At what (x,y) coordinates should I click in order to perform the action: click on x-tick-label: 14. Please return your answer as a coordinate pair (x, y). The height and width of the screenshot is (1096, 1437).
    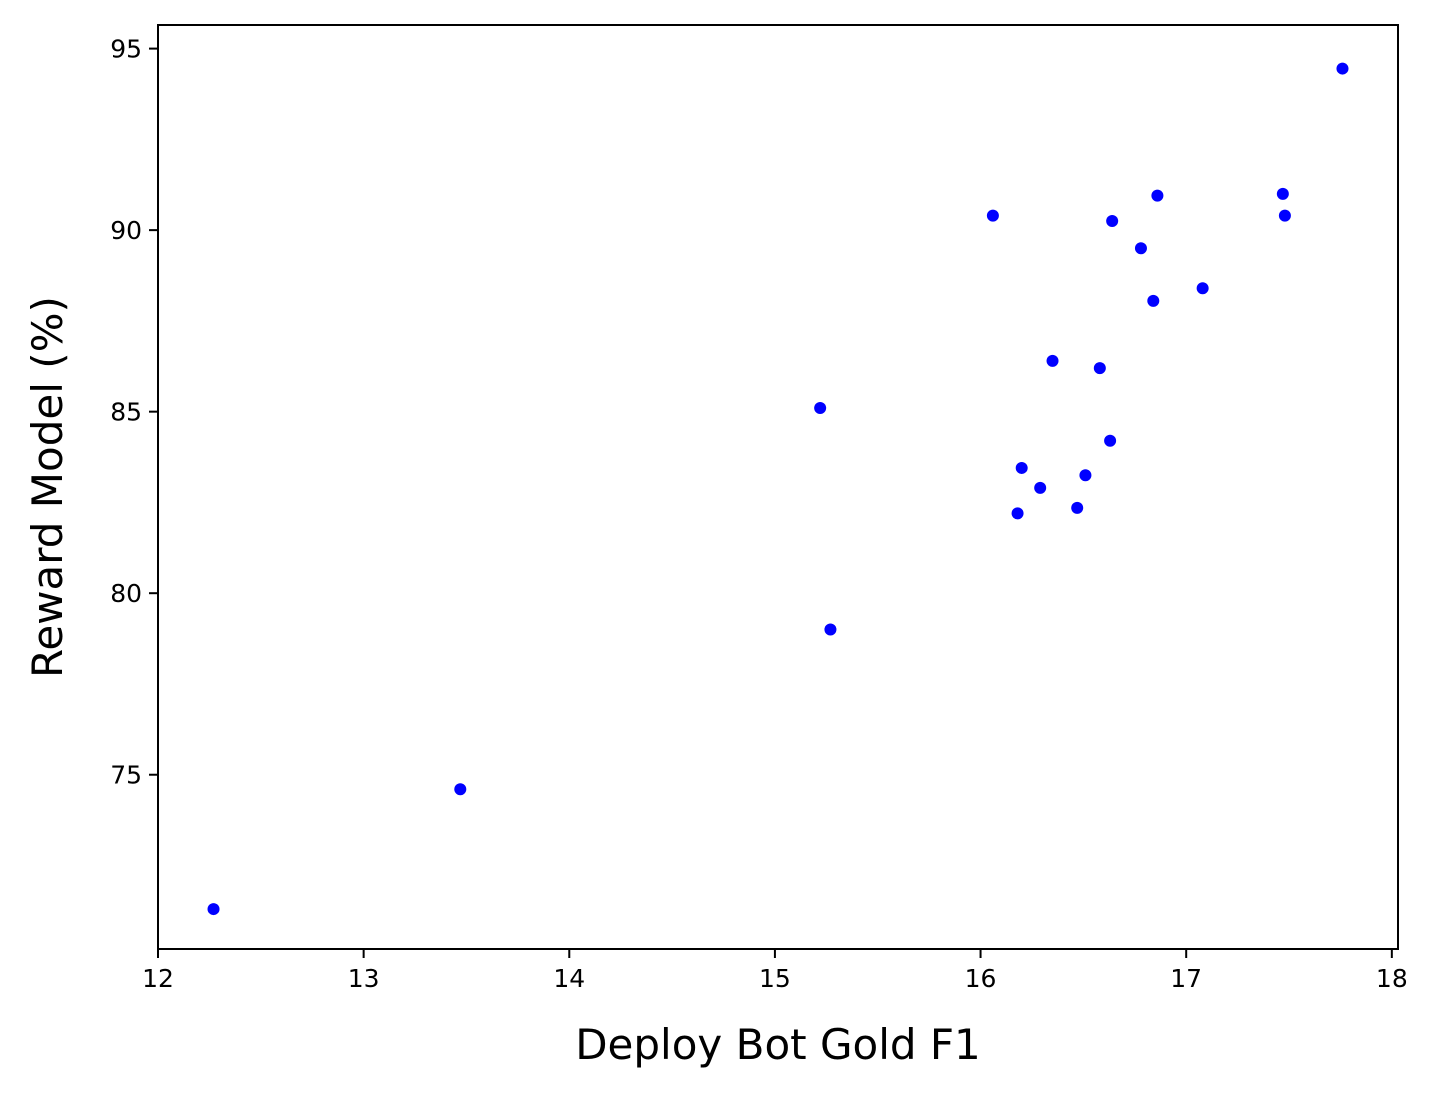
    Looking at the image, I should click on (569, 978).